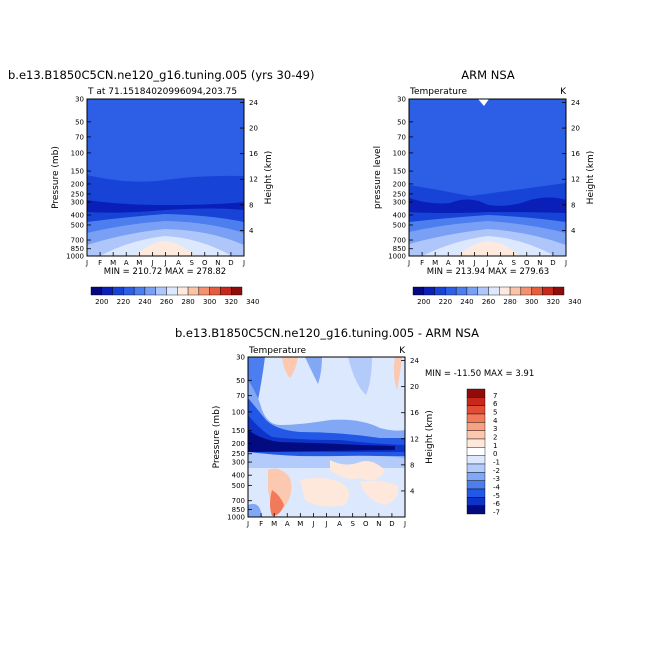  What do you see at coordinates (497, 487) in the screenshot?
I see `colorbar-label: -4` at bounding box center [497, 487].